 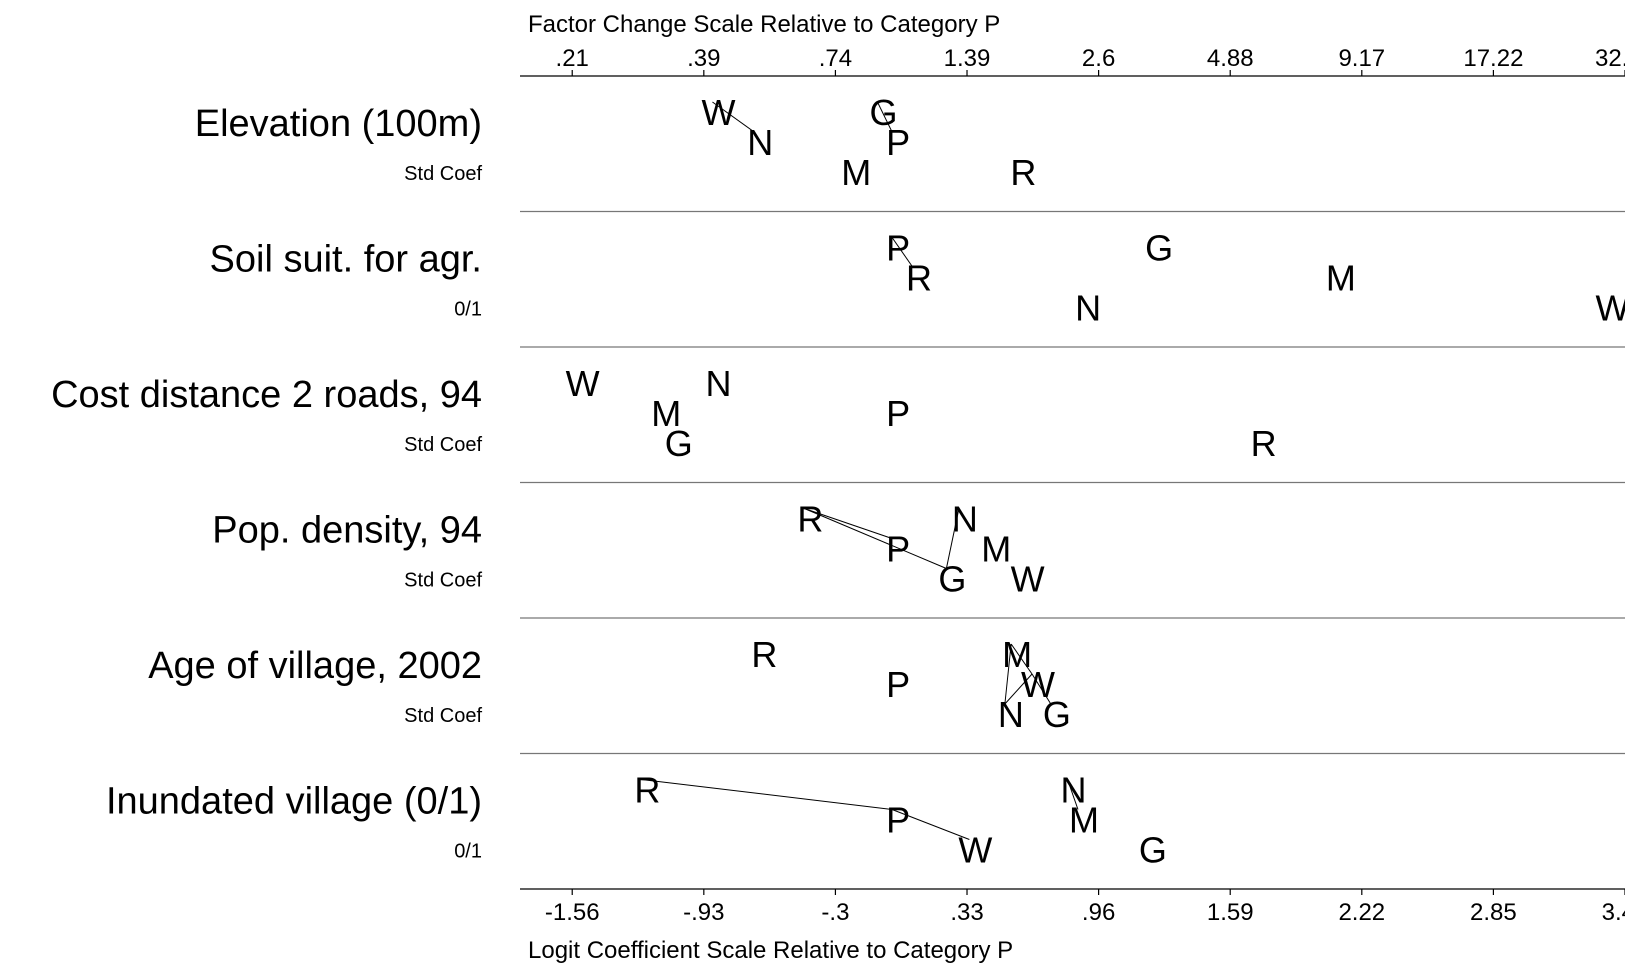 I want to click on bottom-tick-label: .96, so click(x=1098, y=912).